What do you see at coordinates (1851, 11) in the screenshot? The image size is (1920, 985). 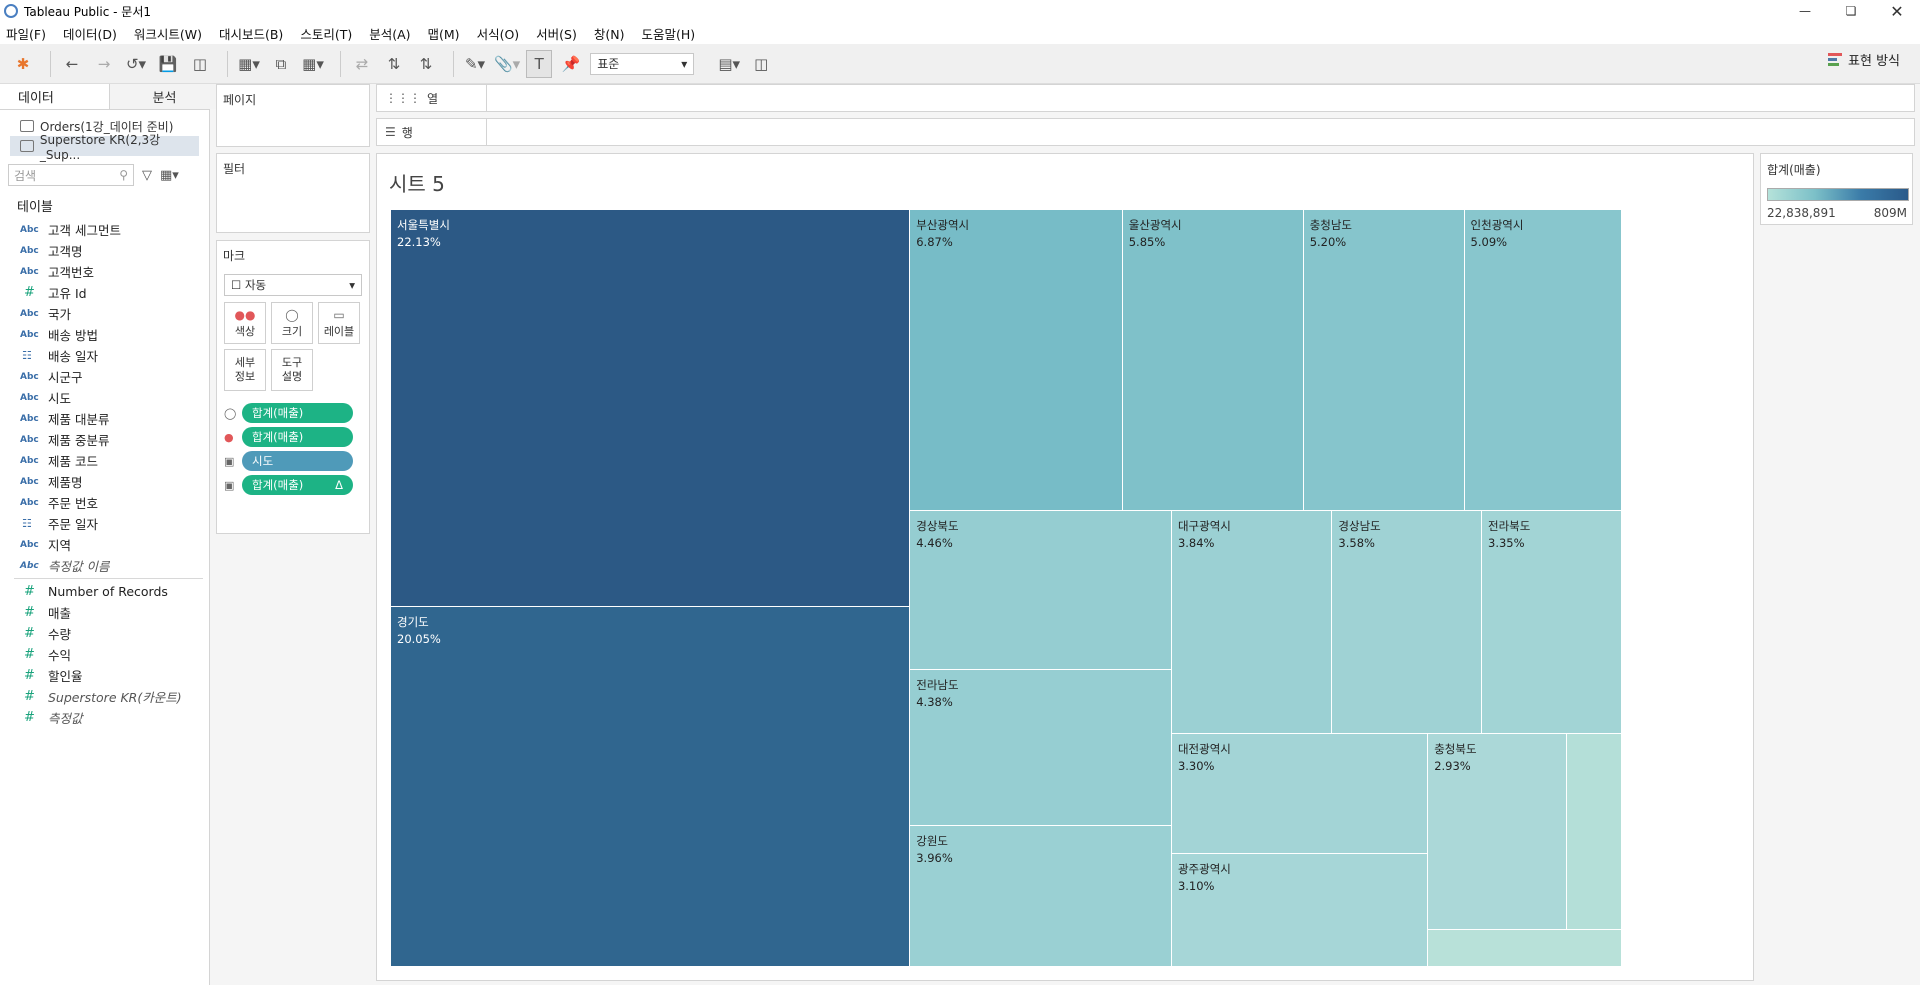 I see `maximize-icon: ❏` at bounding box center [1851, 11].